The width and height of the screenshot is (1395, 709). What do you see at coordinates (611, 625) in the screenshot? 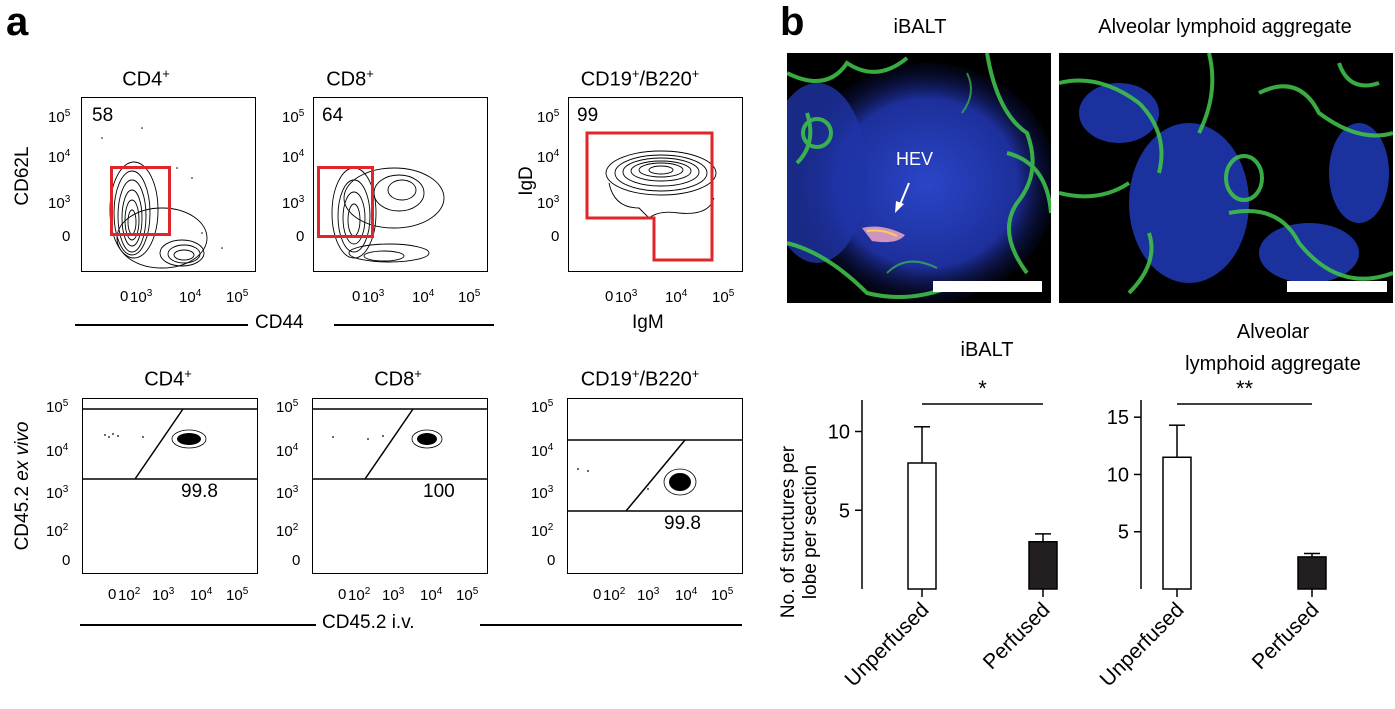
I see `row2-xlabel-rule-right` at bounding box center [611, 625].